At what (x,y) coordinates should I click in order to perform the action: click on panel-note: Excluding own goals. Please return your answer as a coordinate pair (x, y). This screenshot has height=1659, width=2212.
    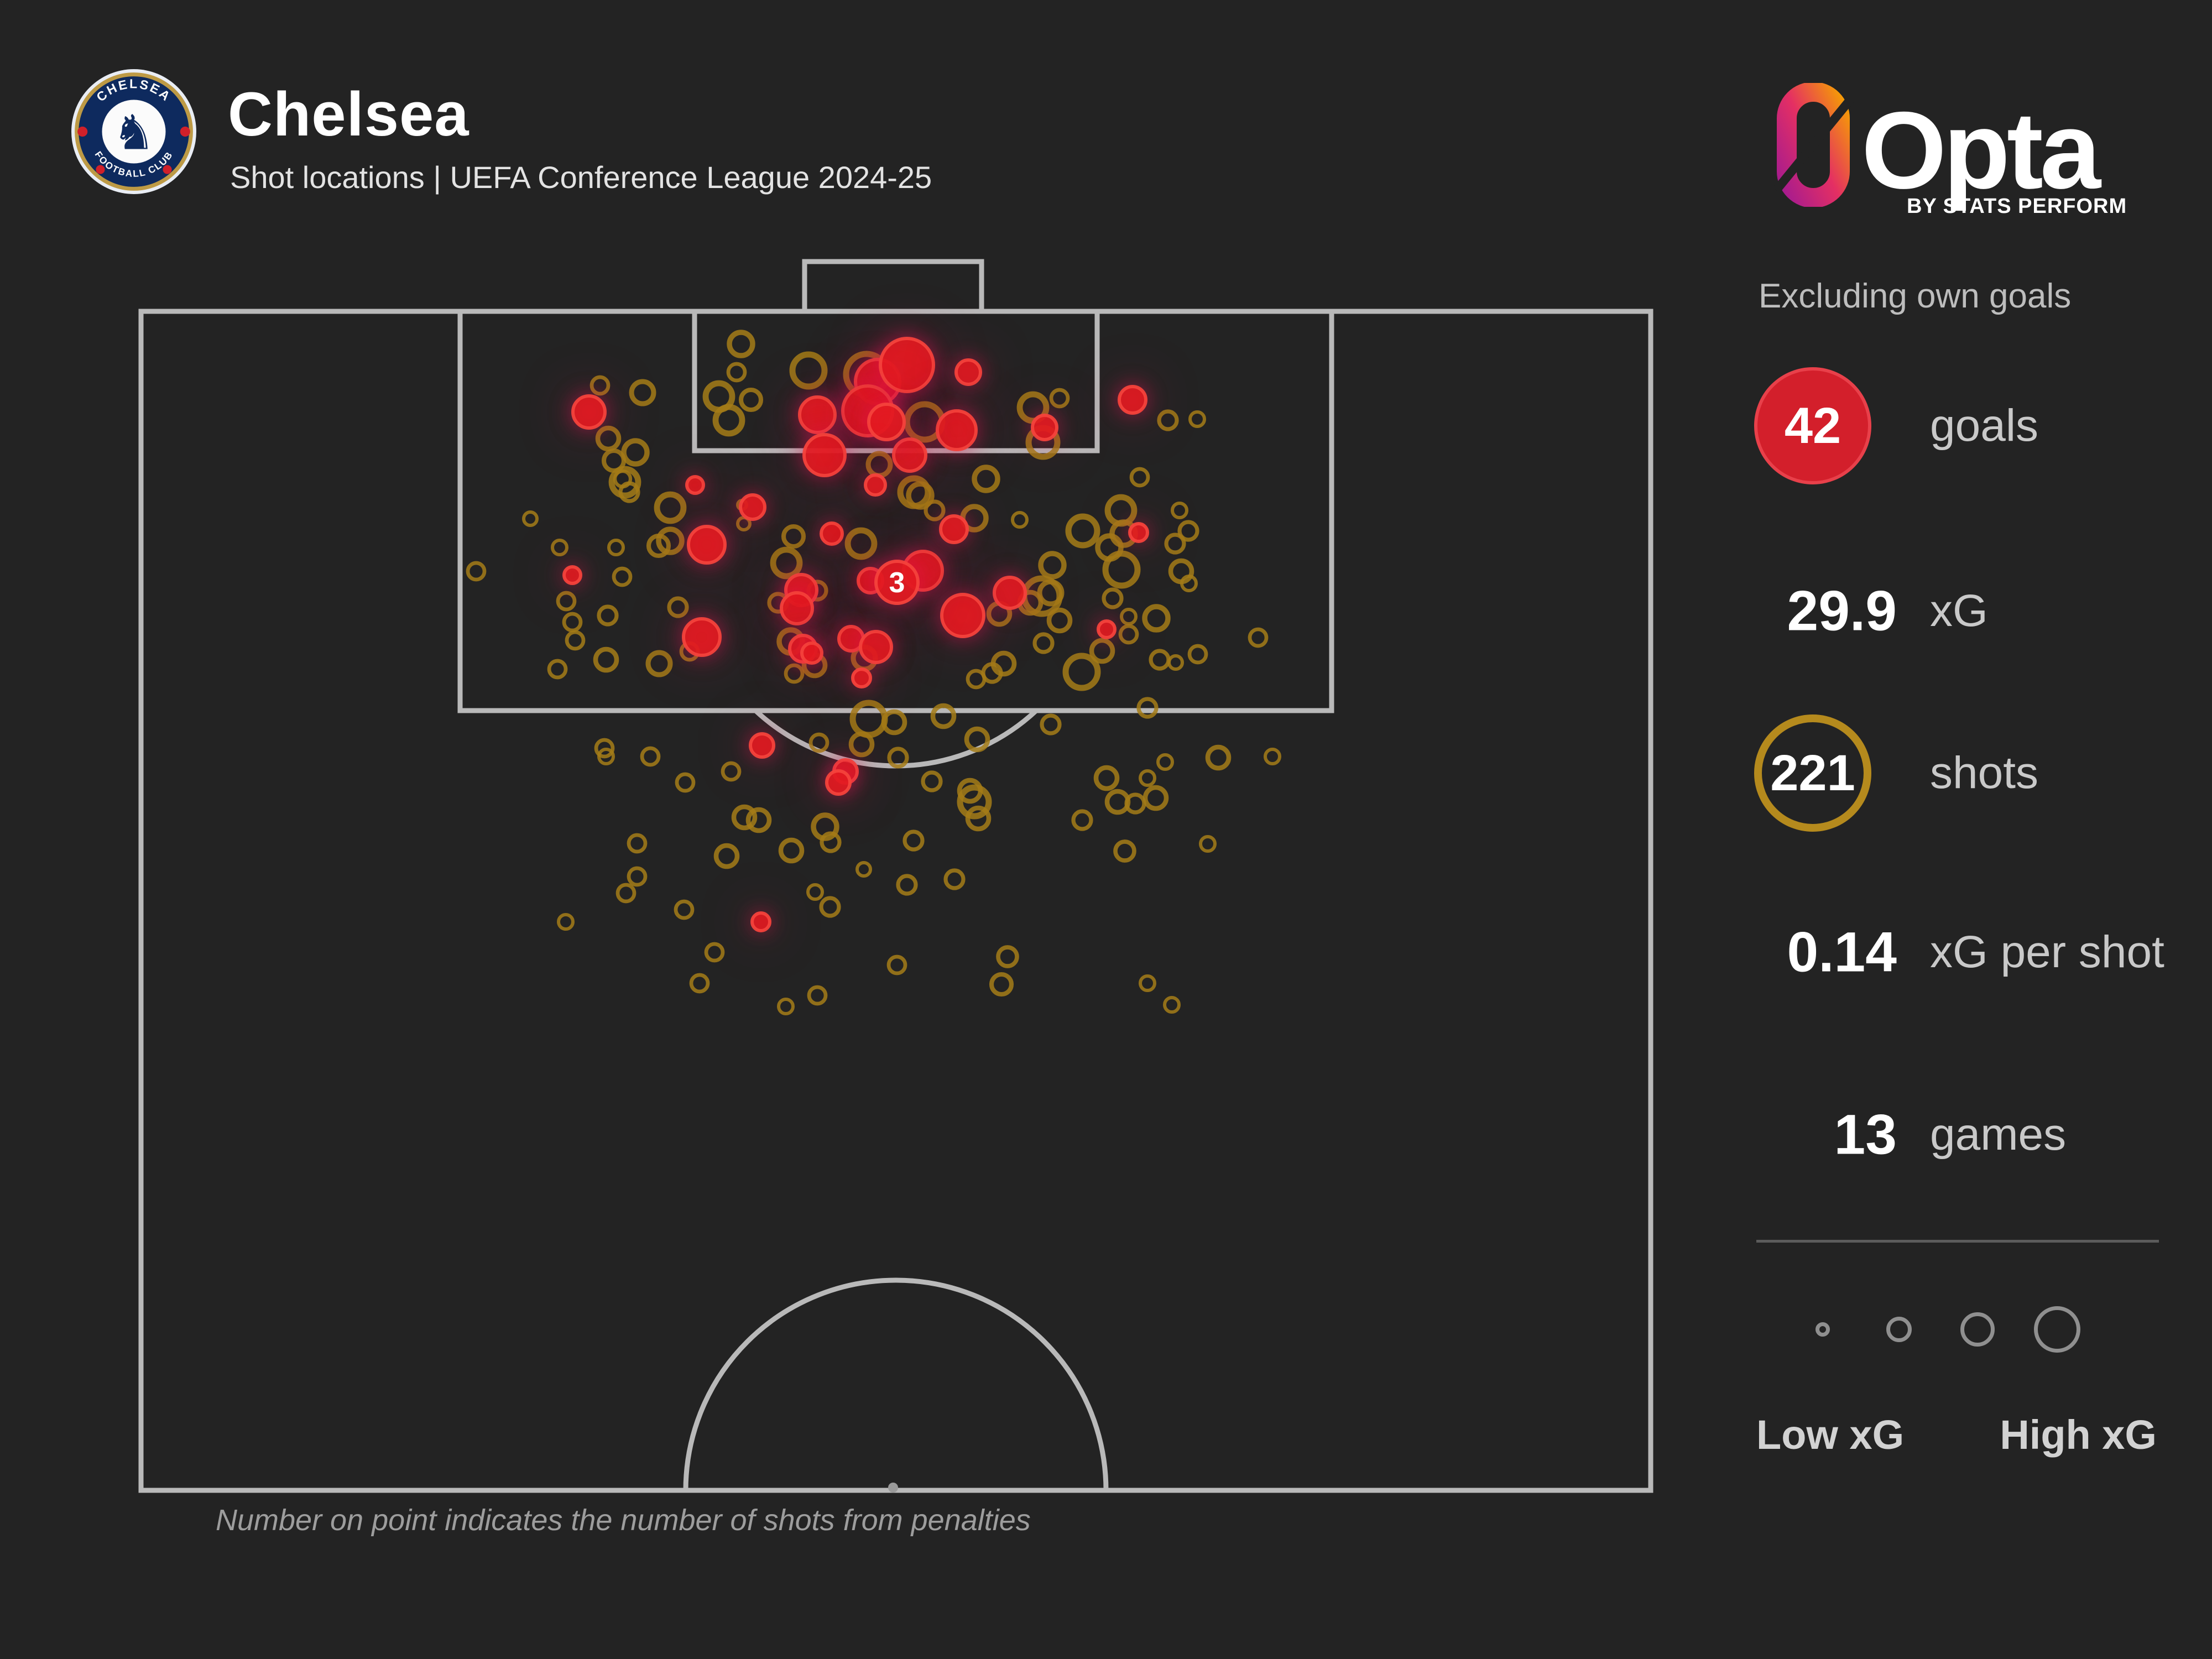
    Looking at the image, I should click on (1916, 296).